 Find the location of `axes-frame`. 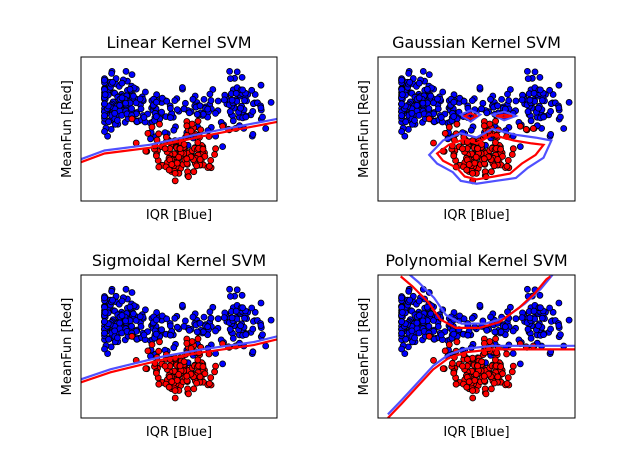

axes-frame is located at coordinates (179, 129).